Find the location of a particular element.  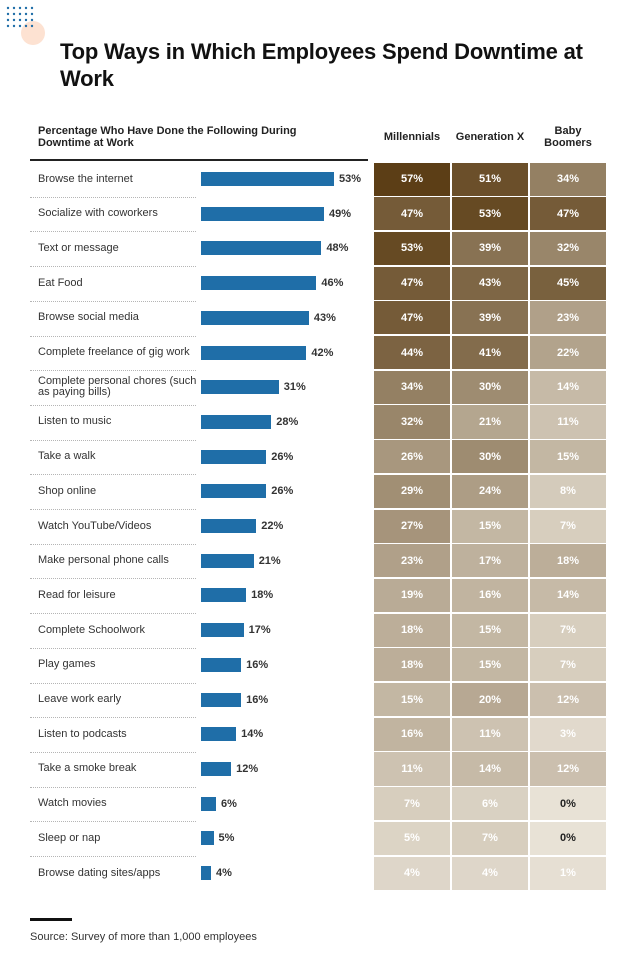

bar-value-label: 16% is located at coordinates (257, 699).